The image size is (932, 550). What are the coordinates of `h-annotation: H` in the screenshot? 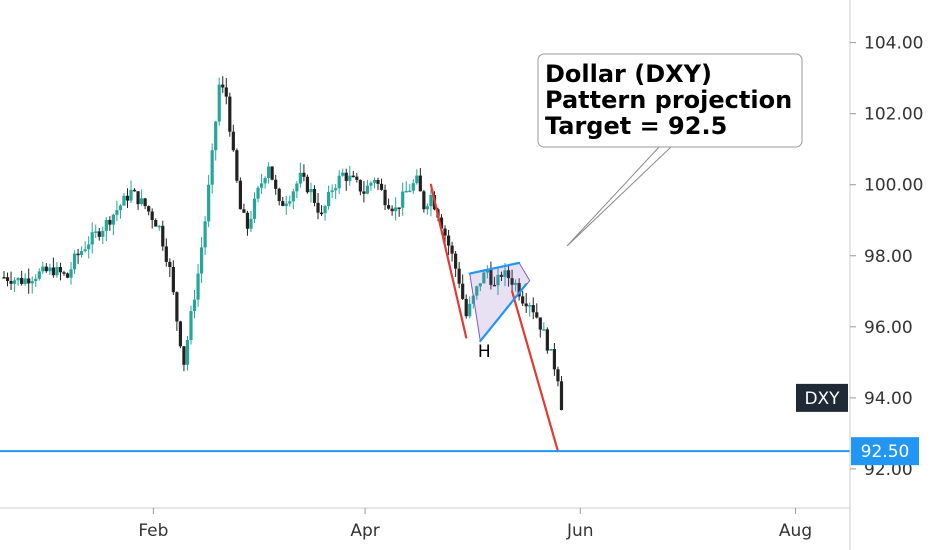 It's located at (484, 352).